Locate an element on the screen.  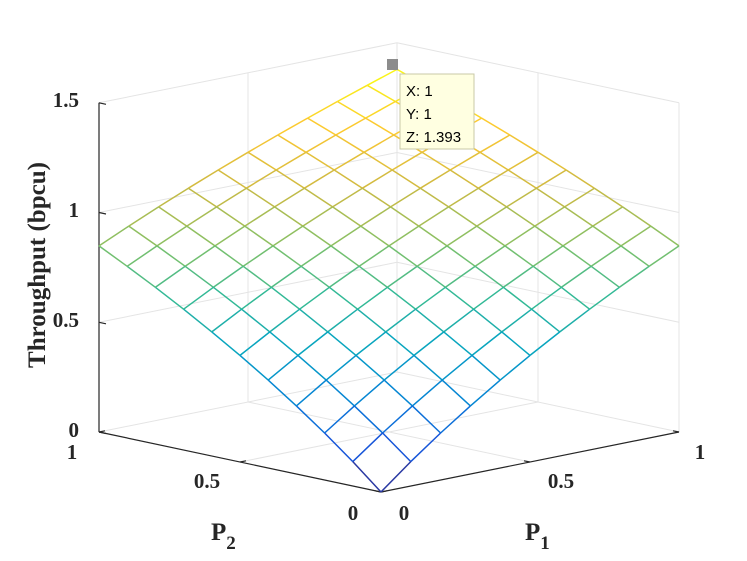
y-tick-mark is located at coordinates (102, 431).